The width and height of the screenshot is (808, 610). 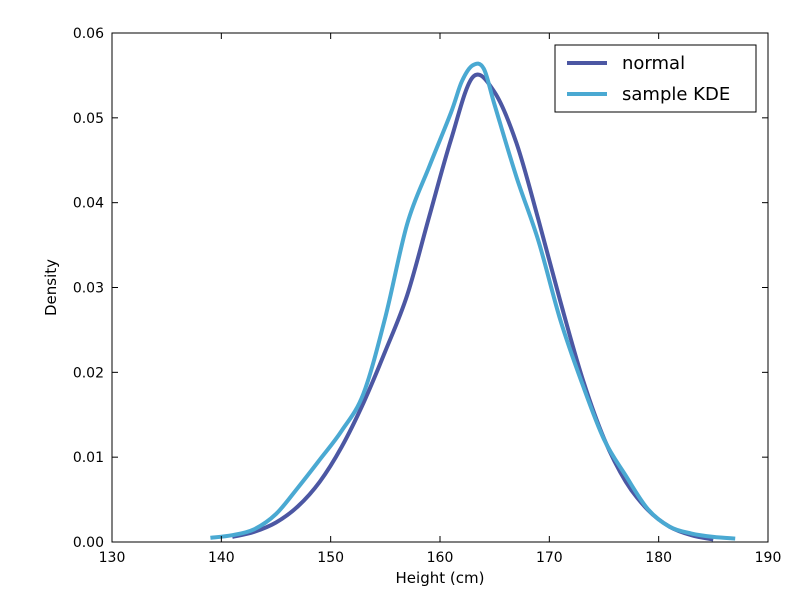 What do you see at coordinates (112, 558) in the screenshot?
I see `x-tick-label: 130` at bounding box center [112, 558].